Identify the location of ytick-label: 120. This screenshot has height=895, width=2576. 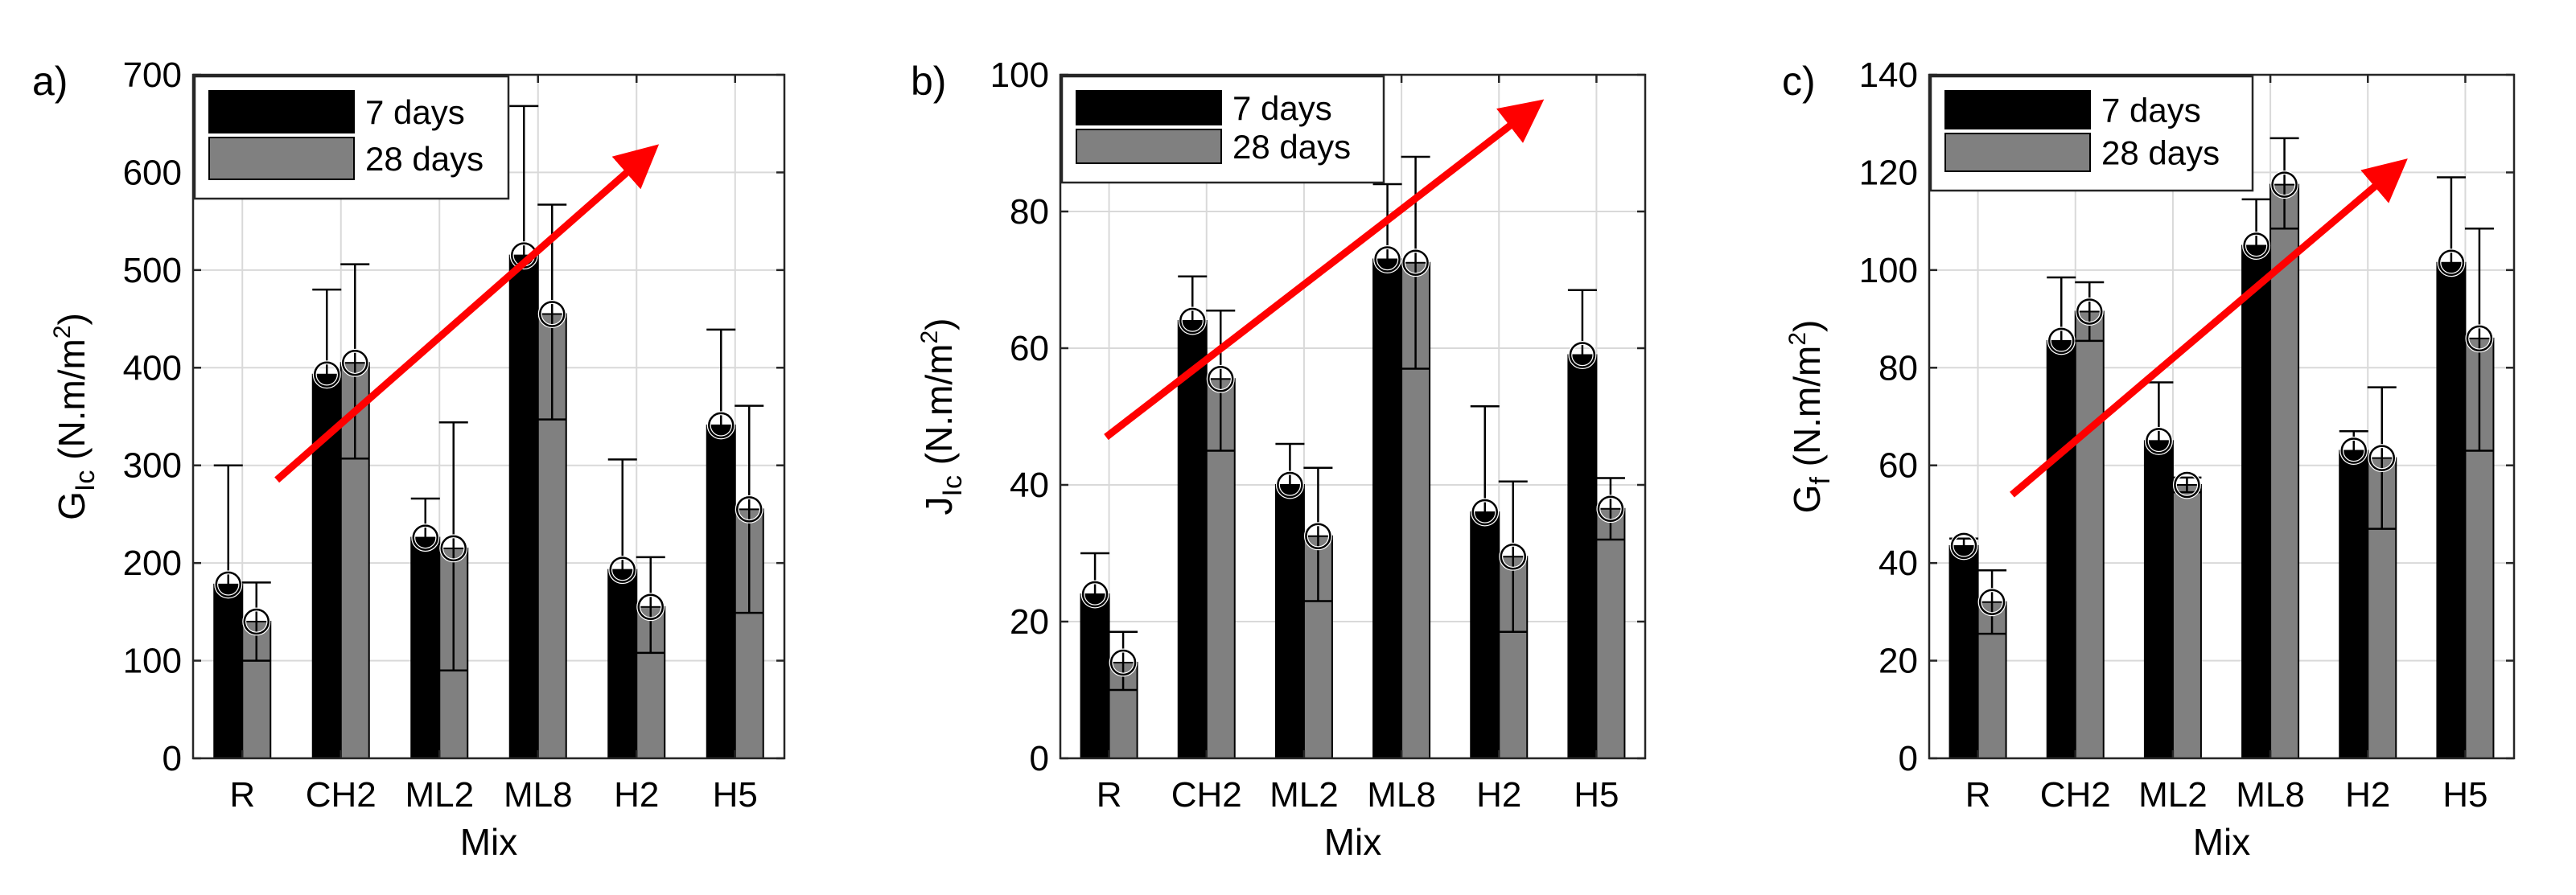
(1888, 173).